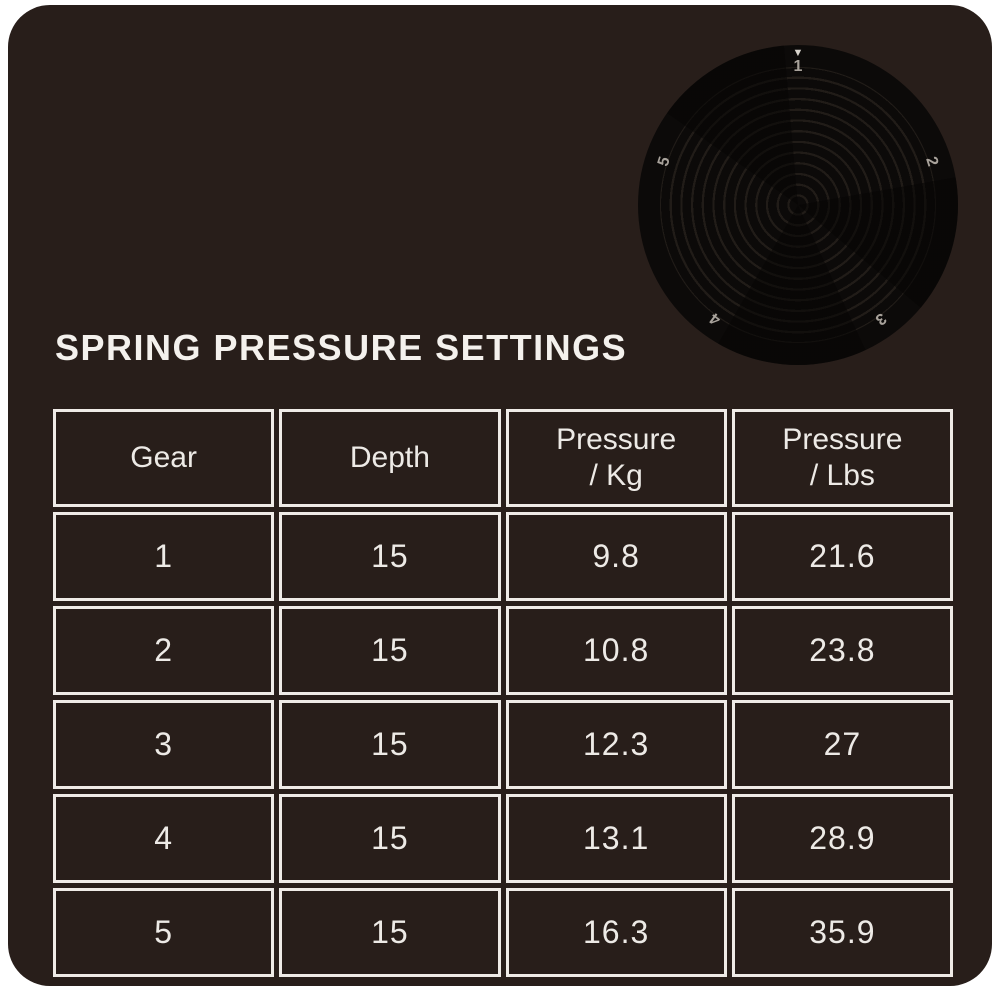  I want to click on cell-pressure-kg: 9.8, so click(616, 556).